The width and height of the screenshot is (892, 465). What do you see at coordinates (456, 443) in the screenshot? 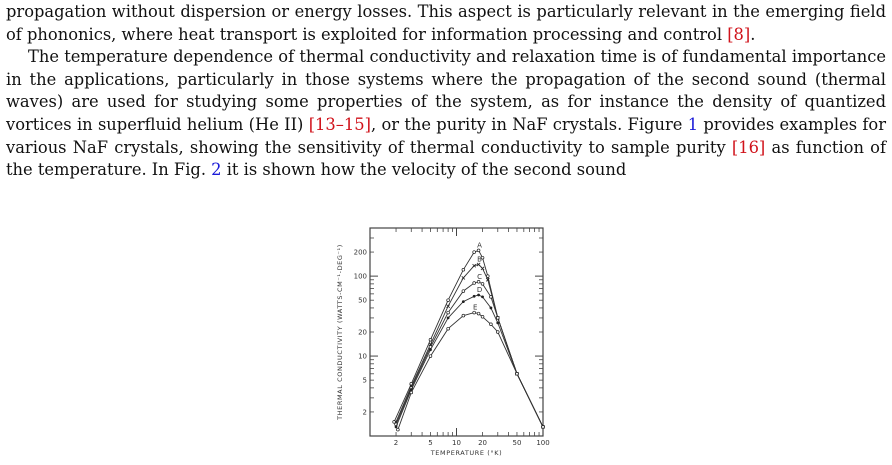
I see `x-tick-label: 10` at bounding box center [456, 443].